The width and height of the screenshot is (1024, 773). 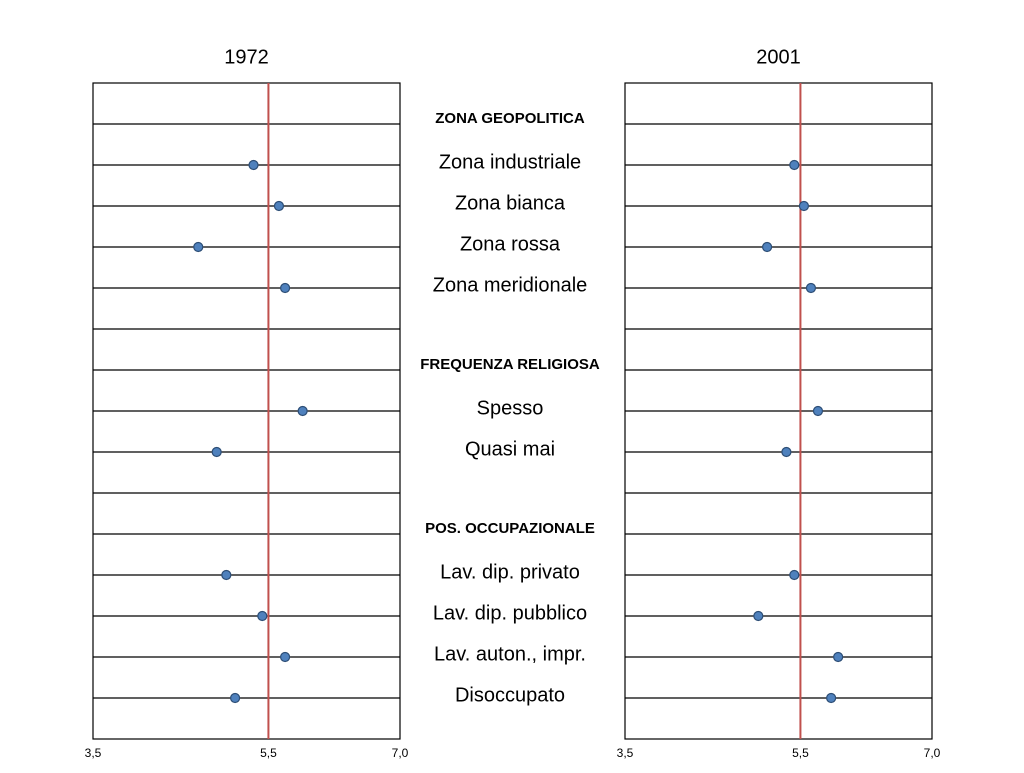 What do you see at coordinates (510, 695) in the screenshot?
I see `category-label: Disoccupato` at bounding box center [510, 695].